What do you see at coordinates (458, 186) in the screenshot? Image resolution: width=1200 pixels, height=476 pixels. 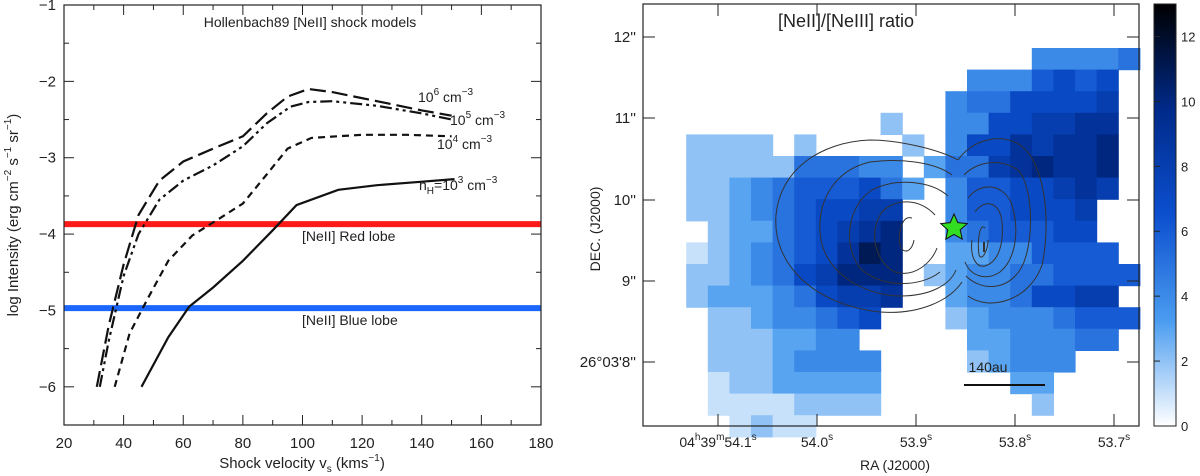 I see `curve-label: nH=103 cm−3` at bounding box center [458, 186].